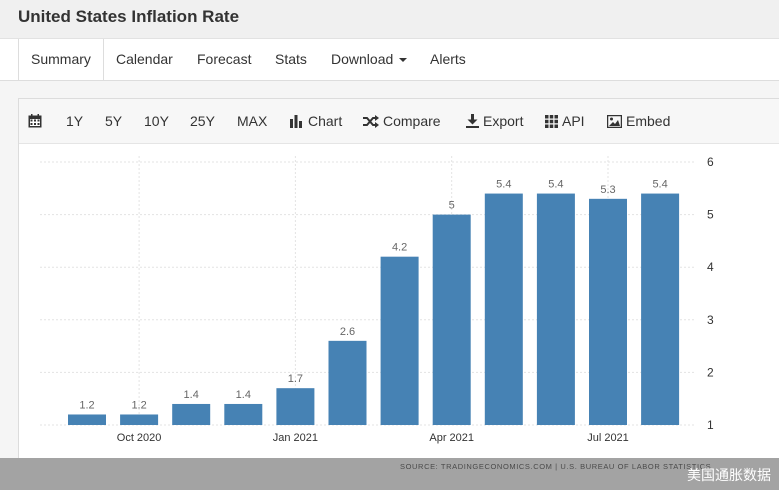 The width and height of the screenshot is (779, 490). Describe the element at coordinates (614, 121) in the screenshot. I see `image-icon` at that location.